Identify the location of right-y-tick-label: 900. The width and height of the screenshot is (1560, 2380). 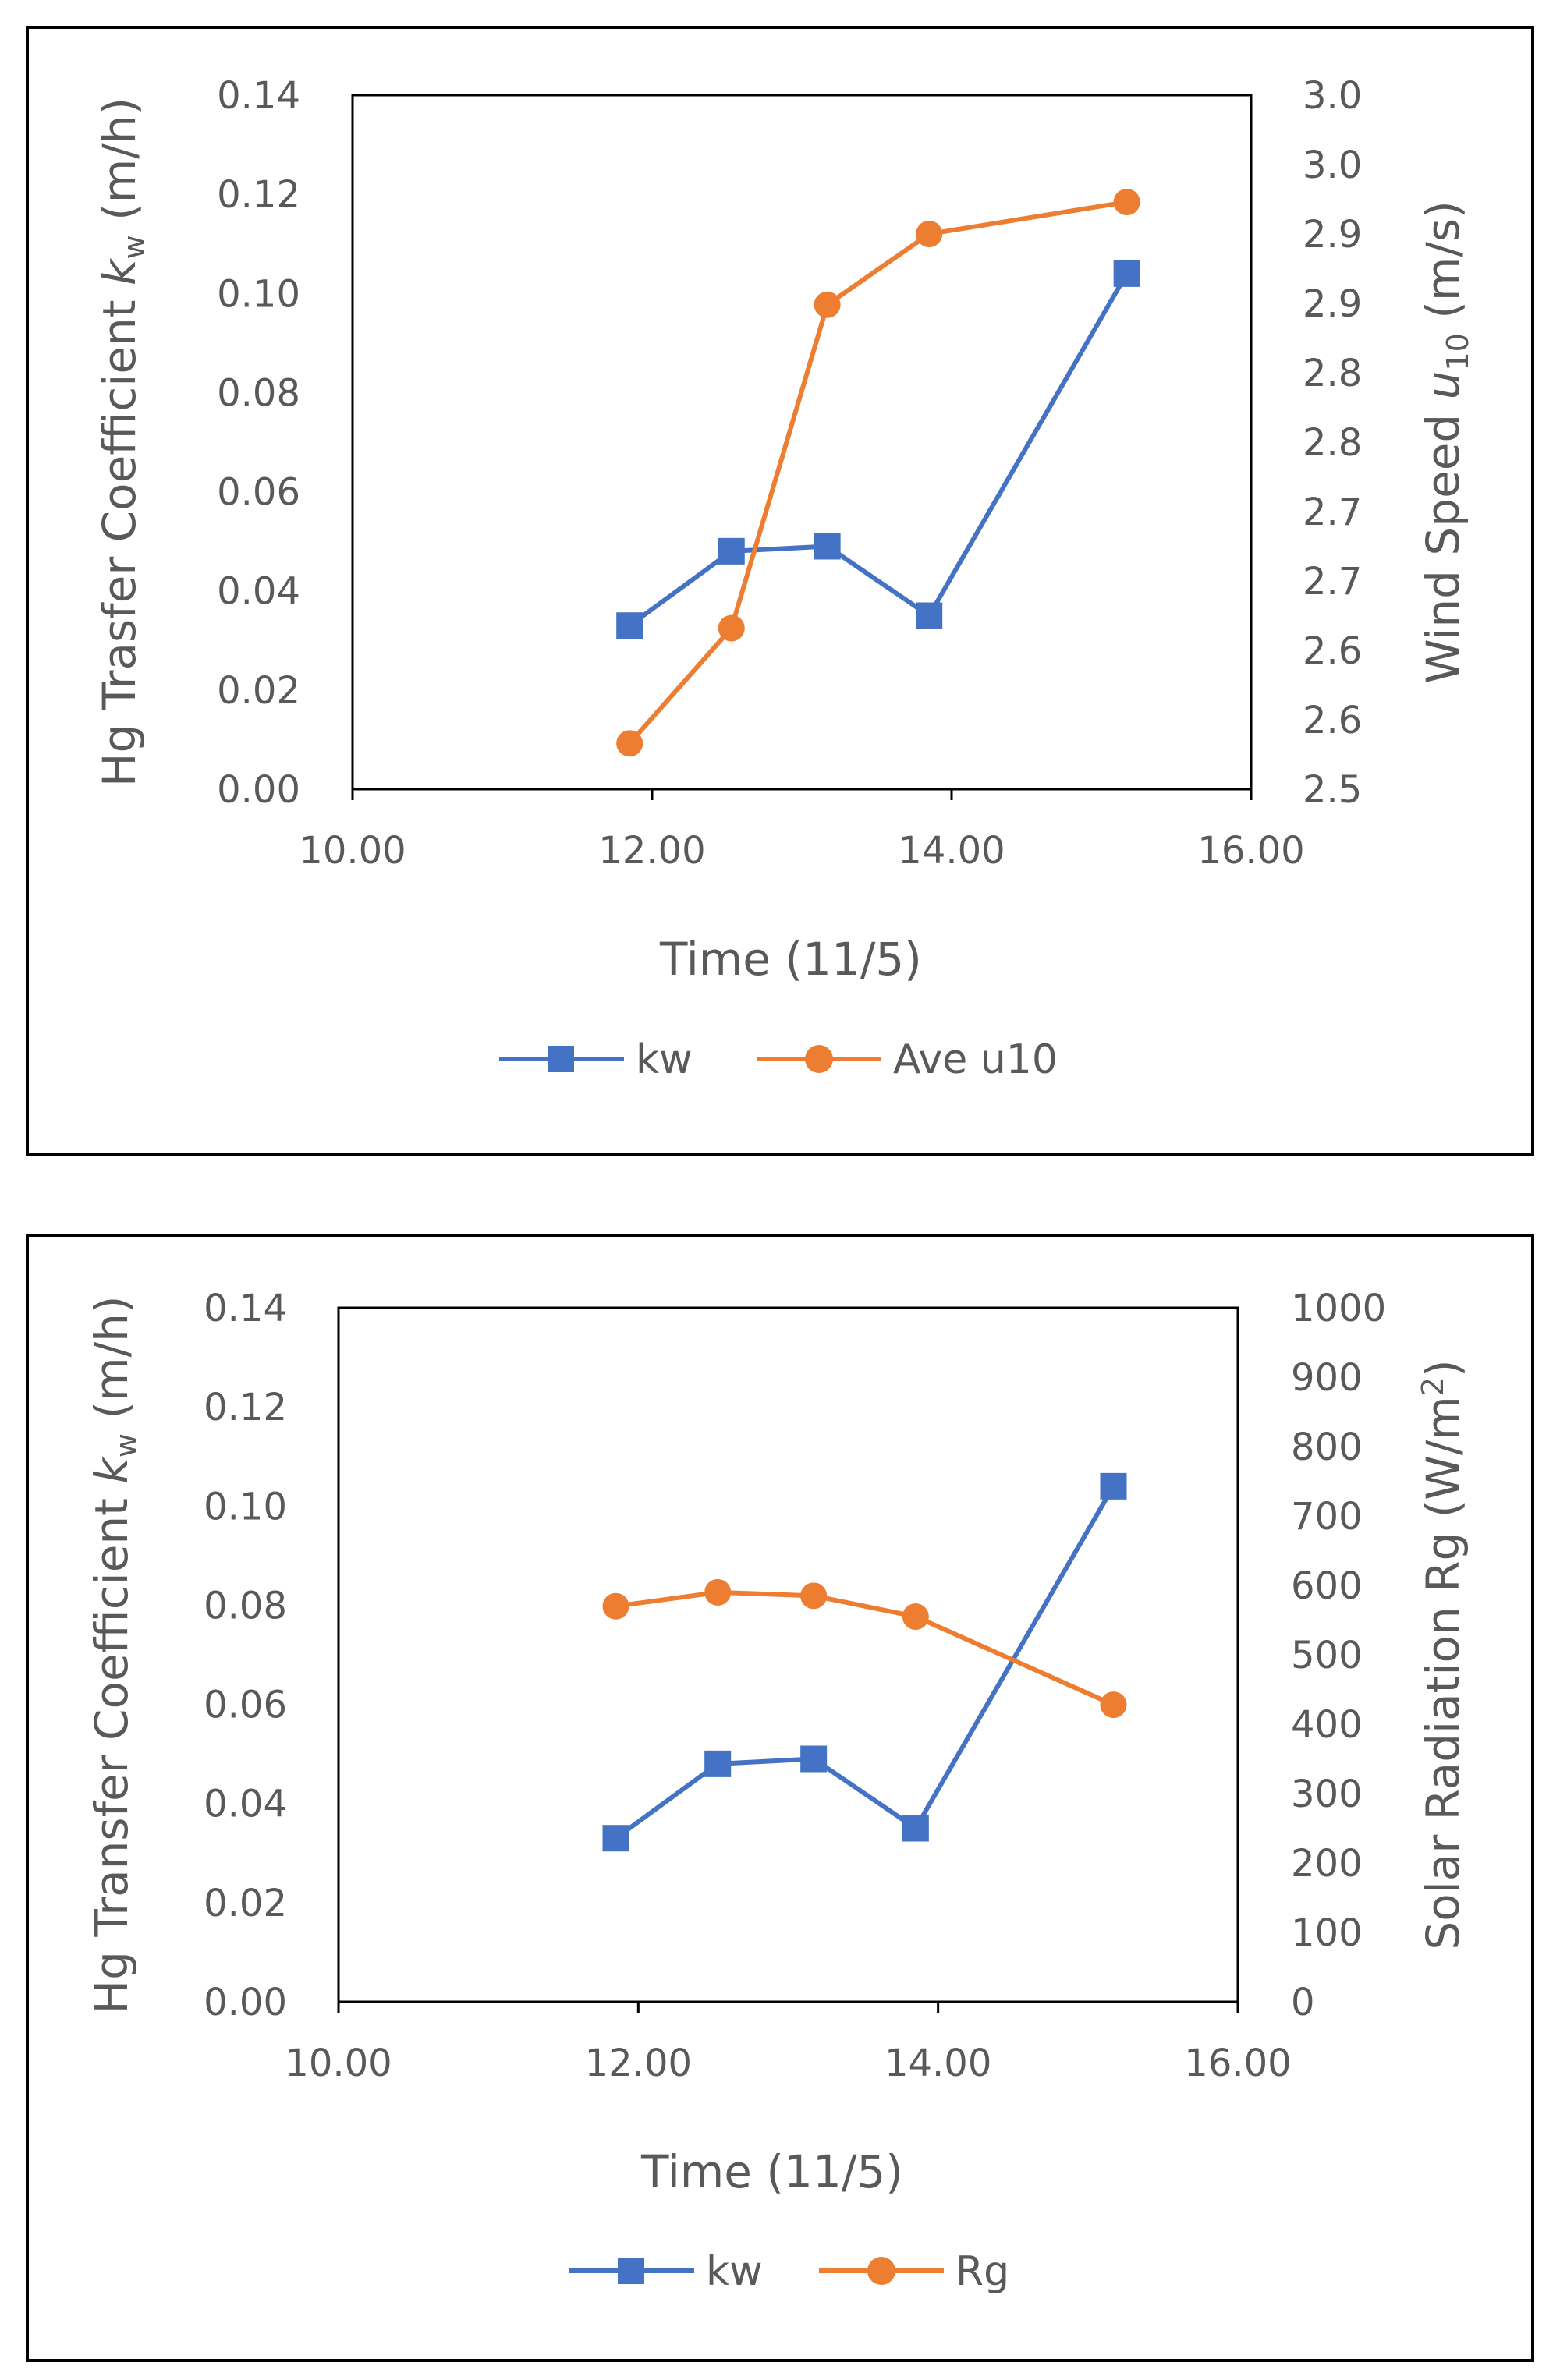
(1327, 1378).